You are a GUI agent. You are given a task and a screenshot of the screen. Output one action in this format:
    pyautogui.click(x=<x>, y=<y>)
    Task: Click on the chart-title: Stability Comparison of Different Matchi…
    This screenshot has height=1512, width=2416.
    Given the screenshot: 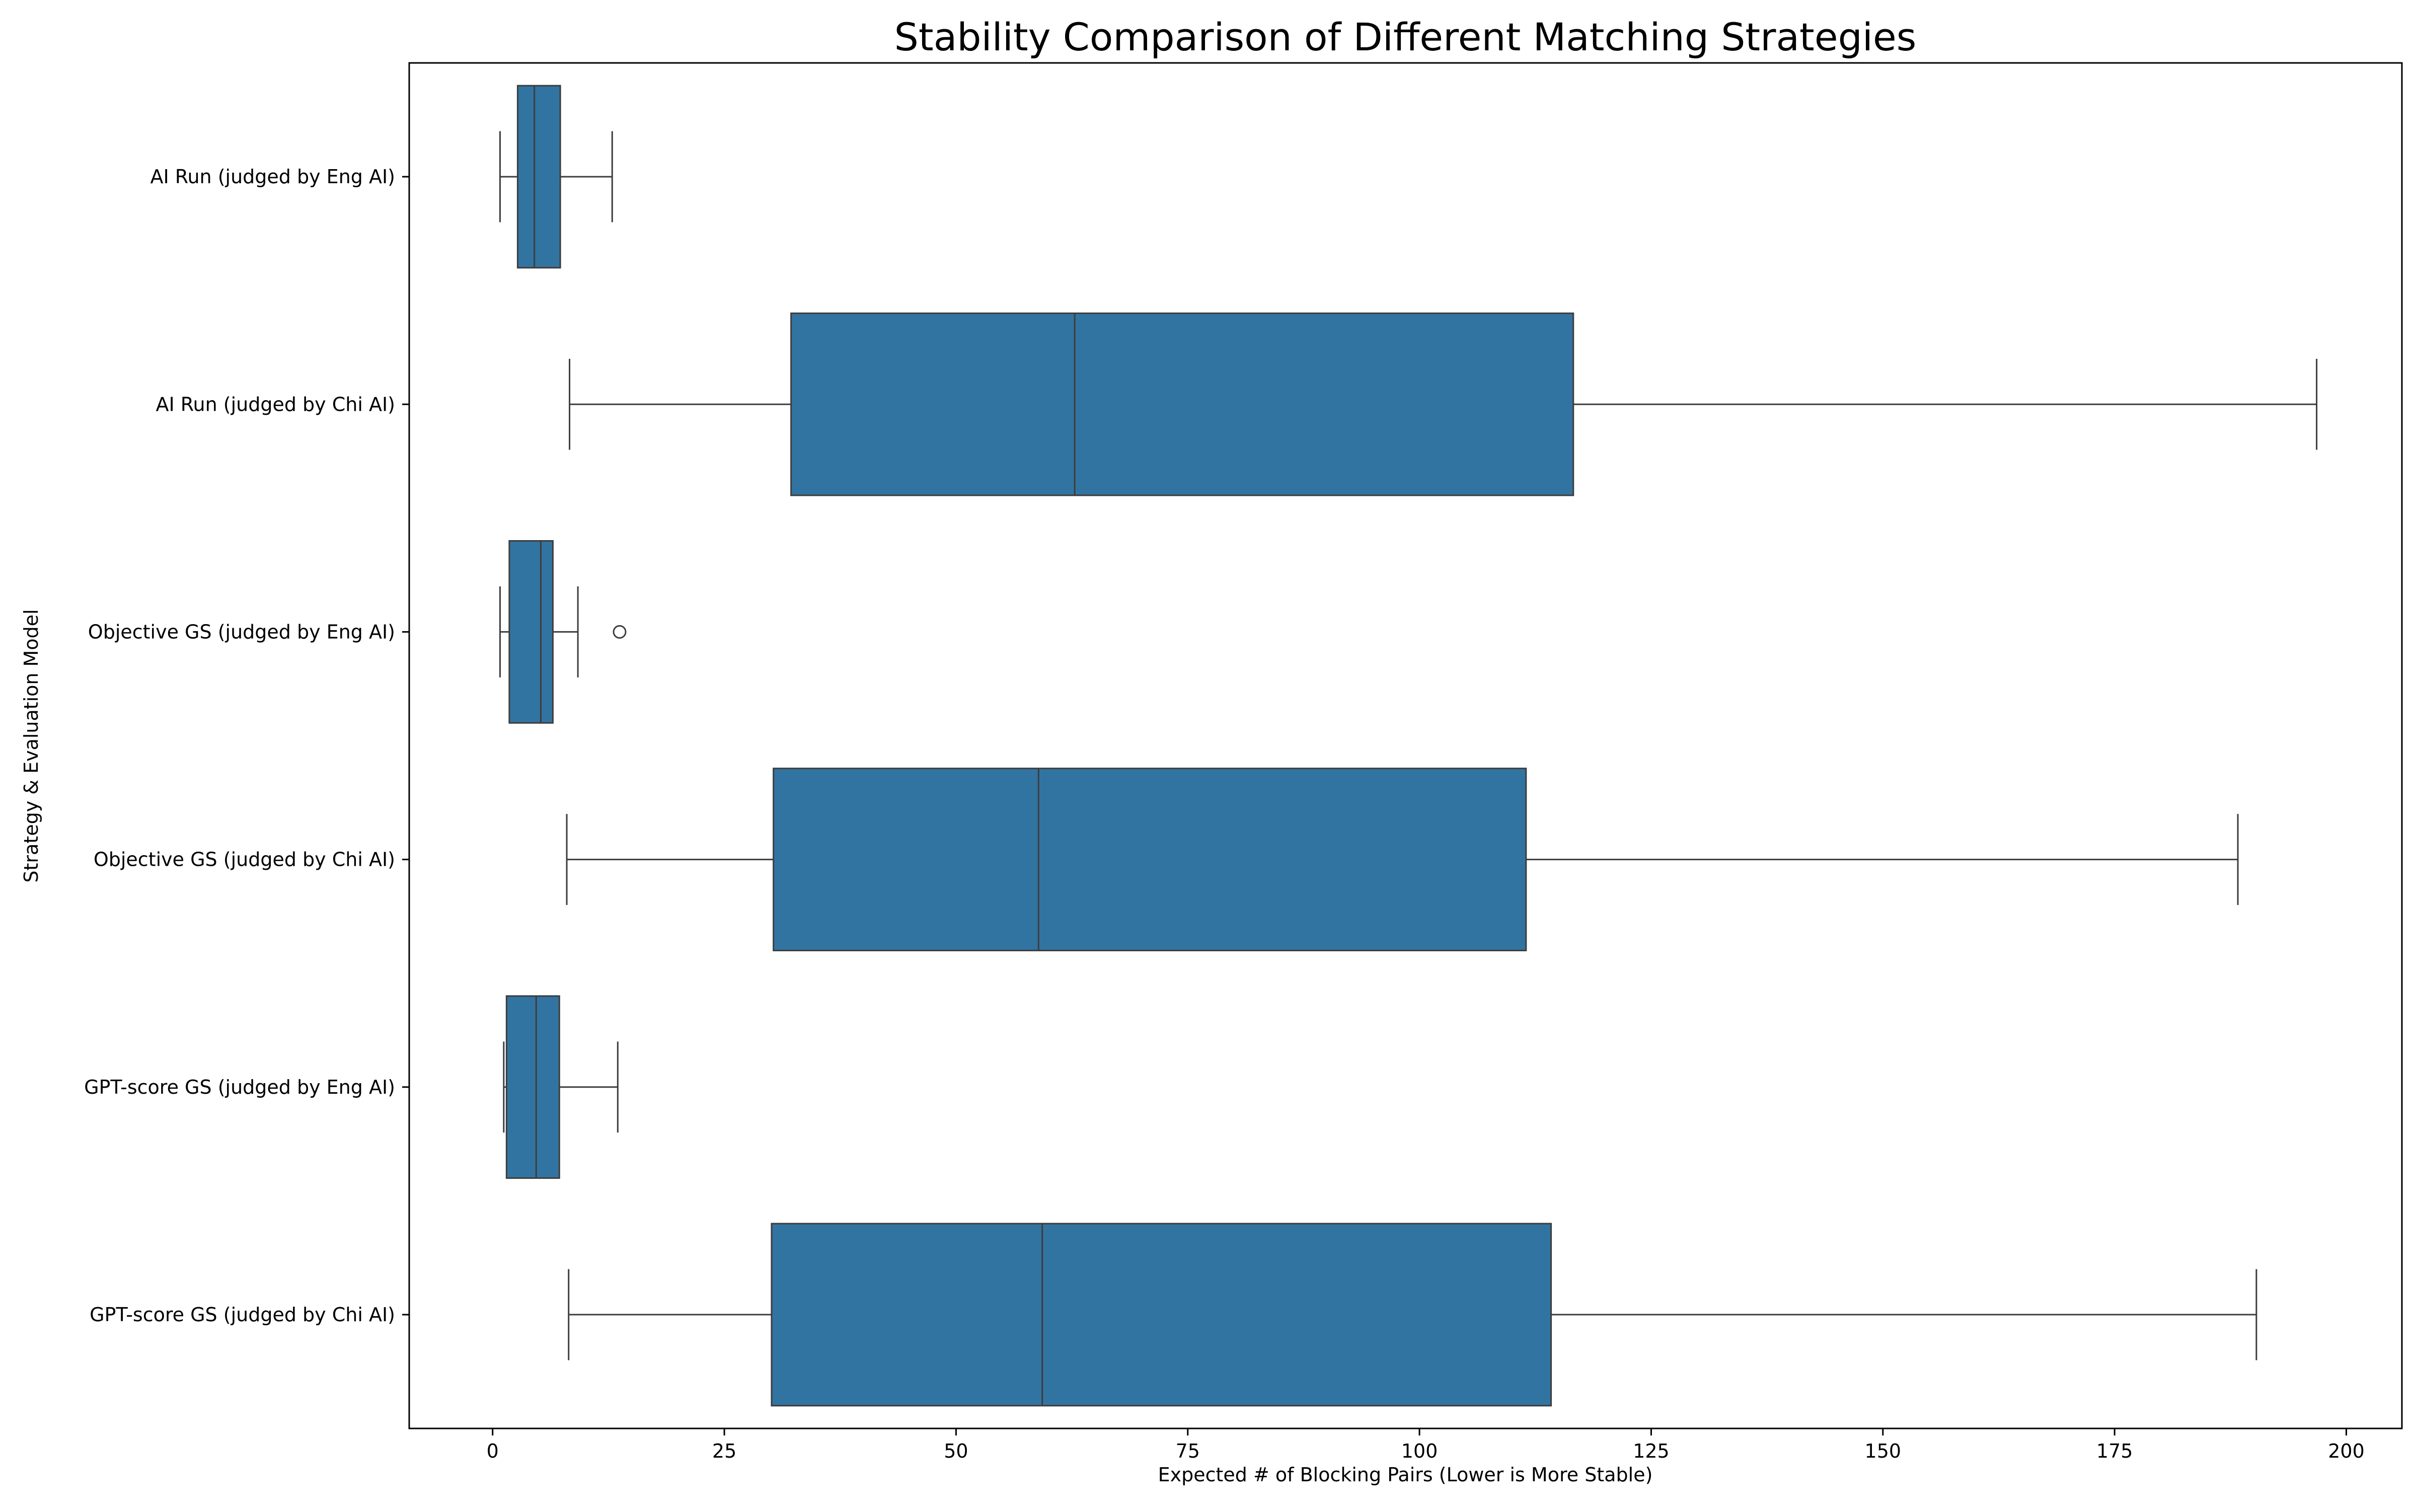 What is the action you would take?
    pyautogui.click(x=1405, y=37)
    